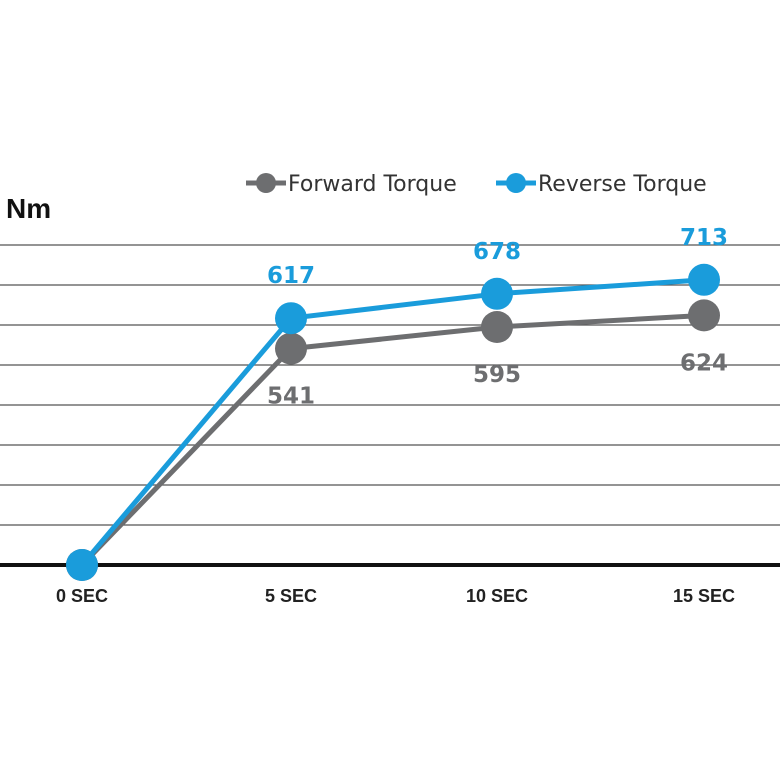 The image size is (780, 781). What do you see at coordinates (82, 596) in the screenshot?
I see `x-tick-label: 0 SEC` at bounding box center [82, 596].